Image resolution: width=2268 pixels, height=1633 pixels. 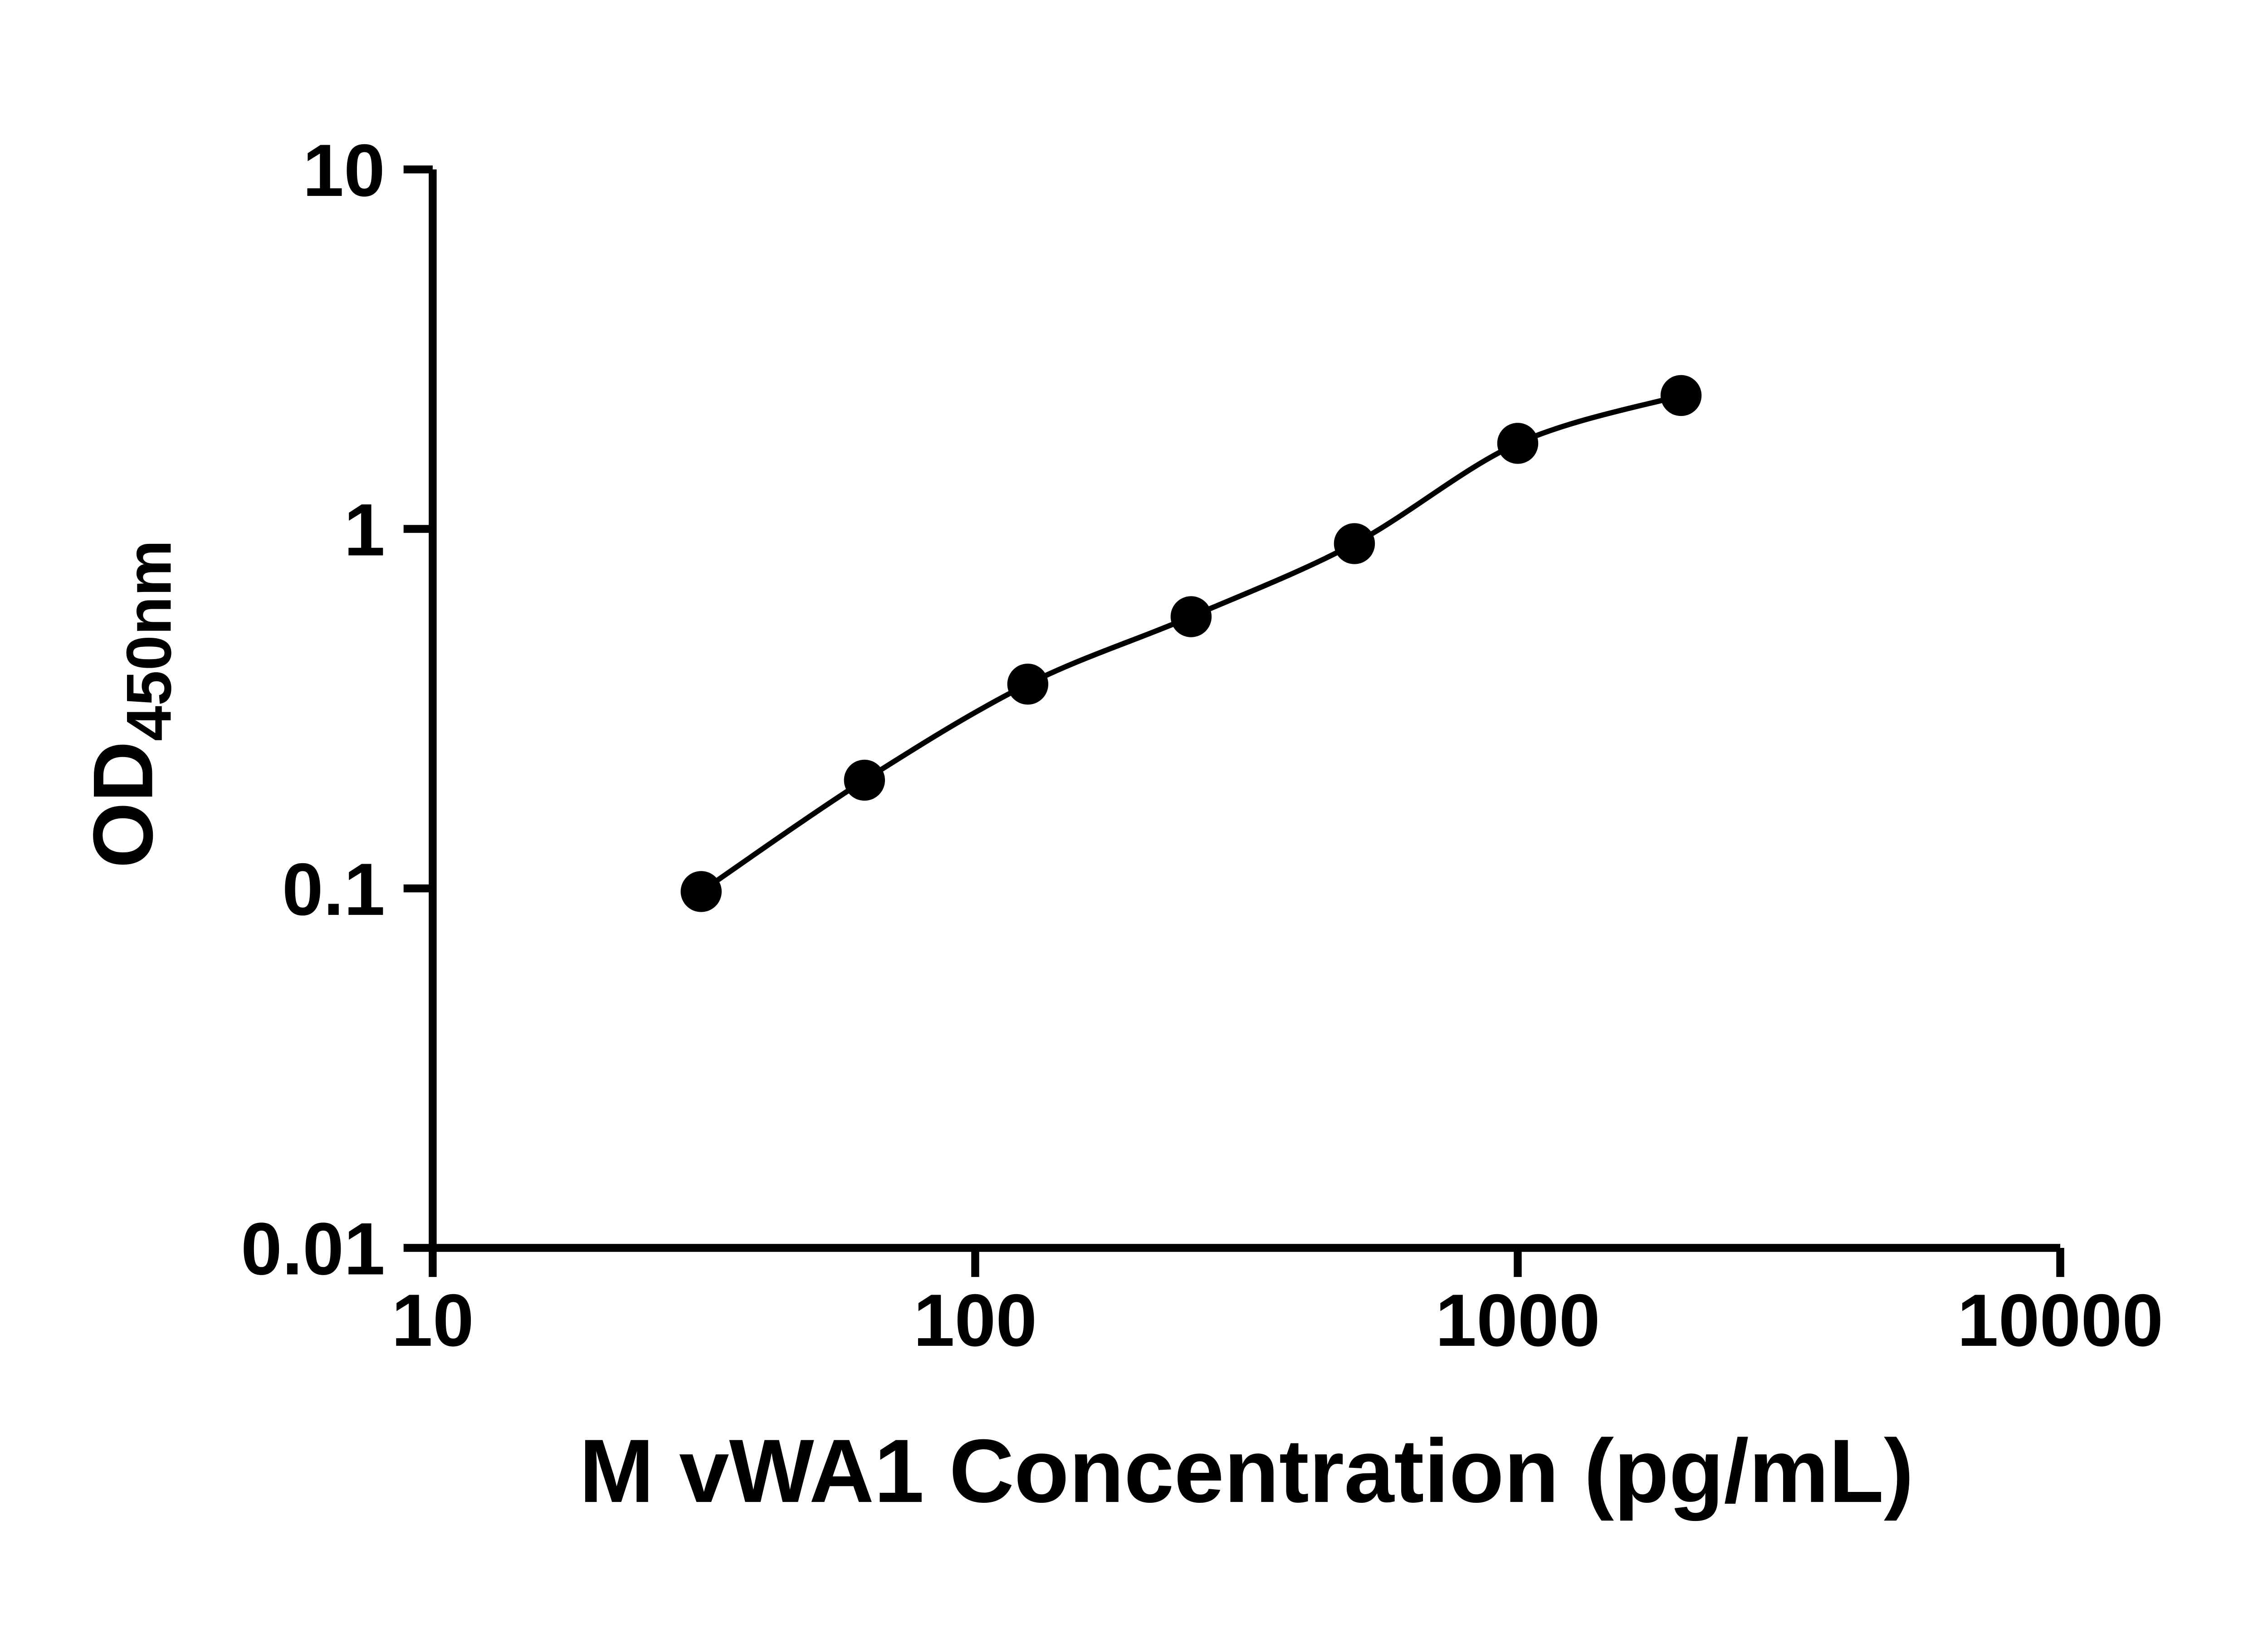 I want to click on data-layer, so click(x=1191, y=643).